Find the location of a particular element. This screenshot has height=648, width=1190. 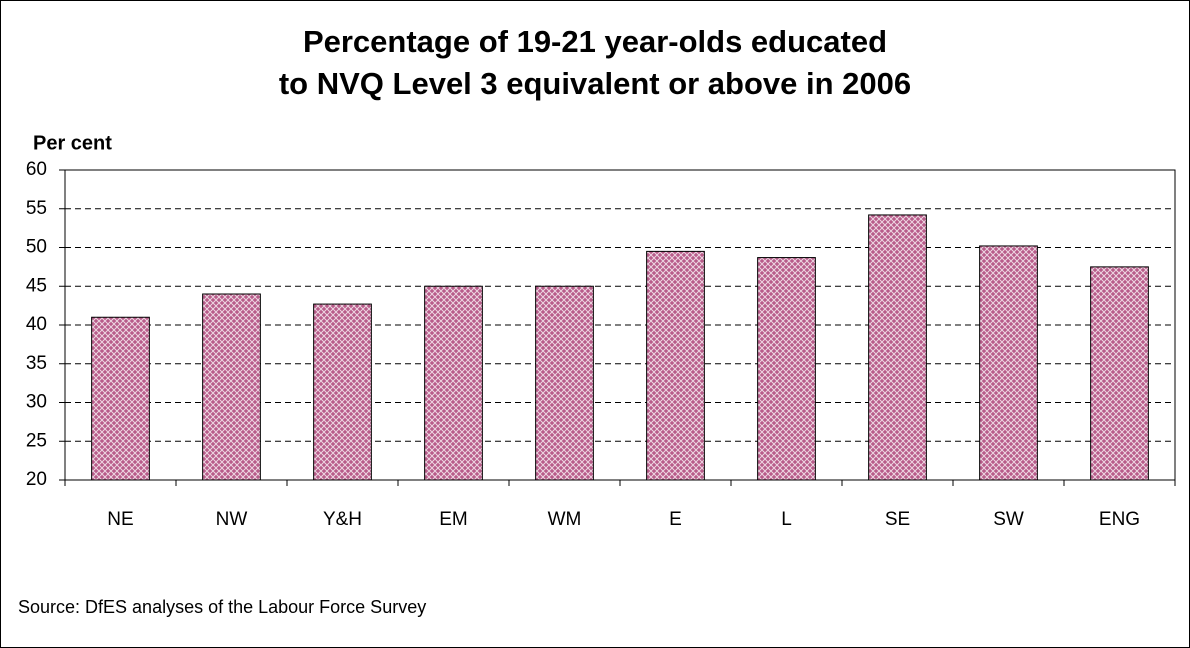

y-tick-label: 20 is located at coordinates (36, 479).